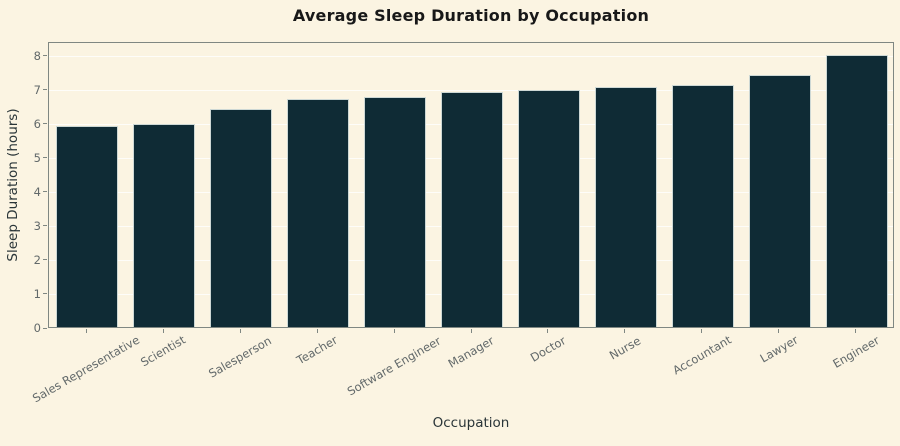 The width and height of the screenshot is (900, 446). What do you see at coordinates (37, 89) in the screenshot?
I see `y-tick-label: 7` at bounding box center [37, 89].